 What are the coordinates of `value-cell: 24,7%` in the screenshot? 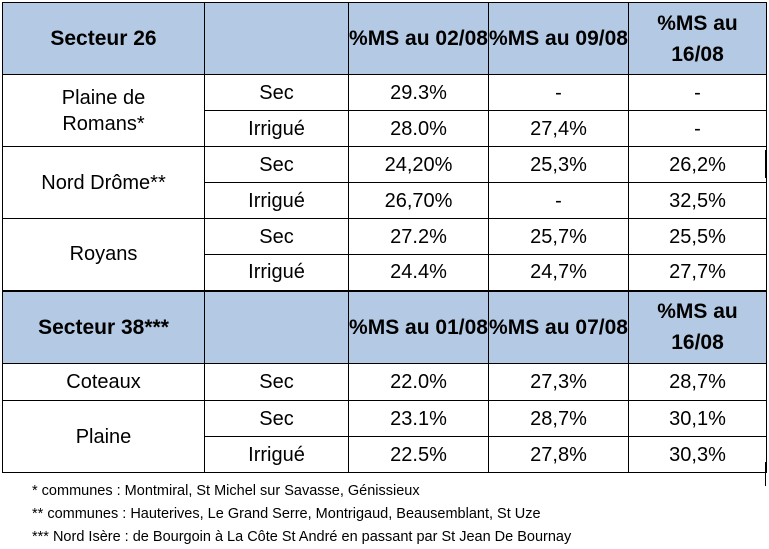 It's located at (558, 272).